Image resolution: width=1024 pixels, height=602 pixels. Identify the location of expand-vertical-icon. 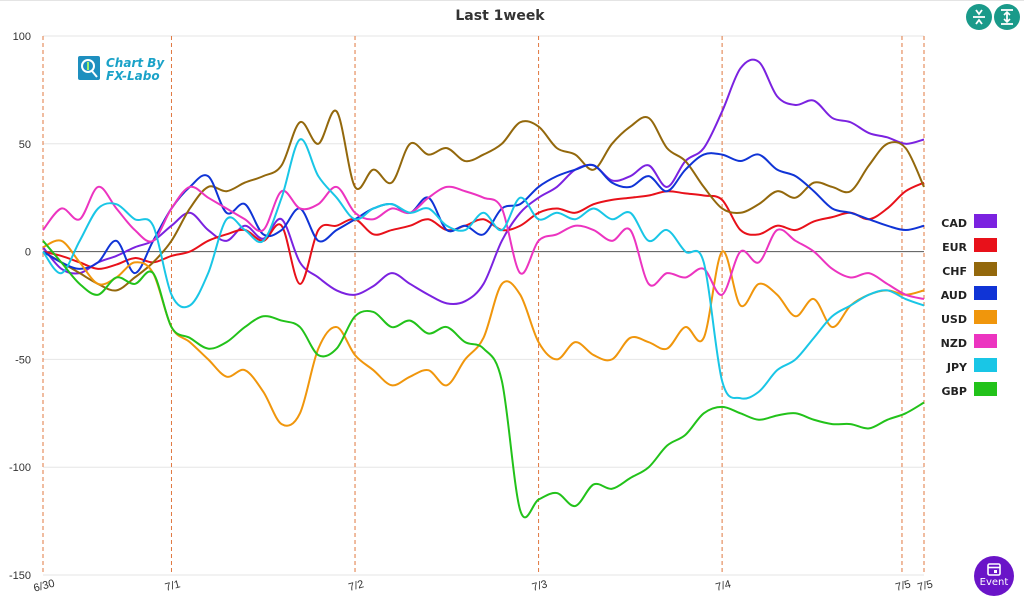
(1007, 17).